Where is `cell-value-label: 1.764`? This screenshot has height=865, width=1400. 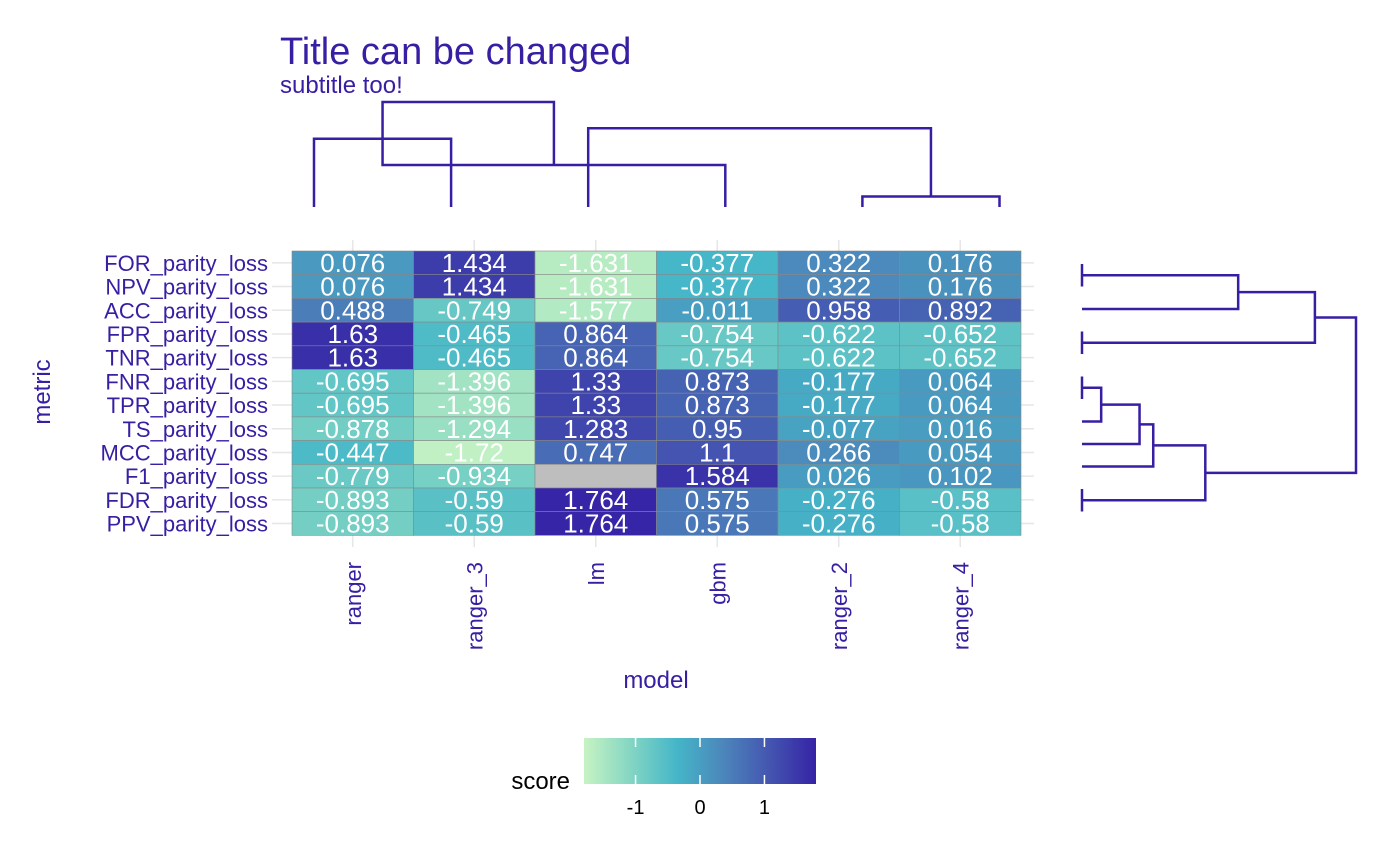 cell-value-label: 1.764 is located at coordinates (595, 500).